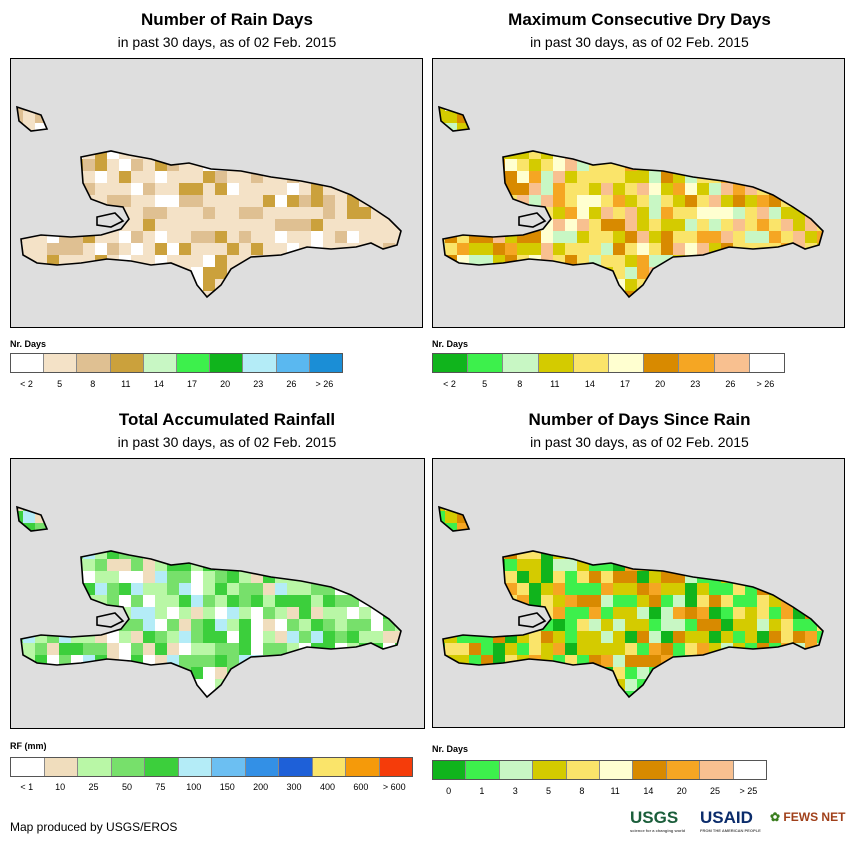  What do you see at coordinates (625, 384) in the screenshot?
I see `legend-label: 17` at bounding box center [625, 384].